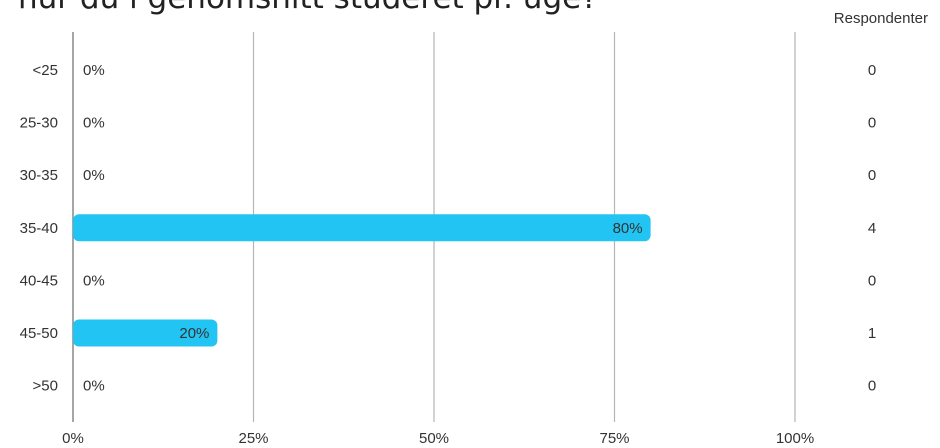 This screenshot has height=448, width=940. What do you see at coordinates (45, 386) in the screenshot?
I see `category-label: >50` at bounding box center [45, 386].